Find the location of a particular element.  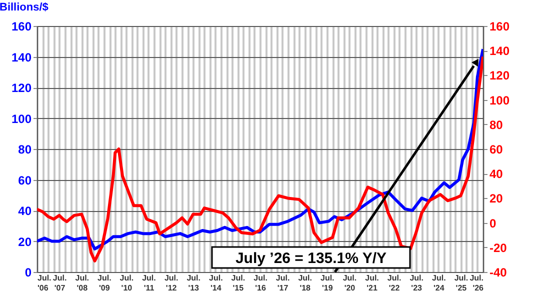

y-axis-title: Billions/$ is located at coordinates (24, 8).